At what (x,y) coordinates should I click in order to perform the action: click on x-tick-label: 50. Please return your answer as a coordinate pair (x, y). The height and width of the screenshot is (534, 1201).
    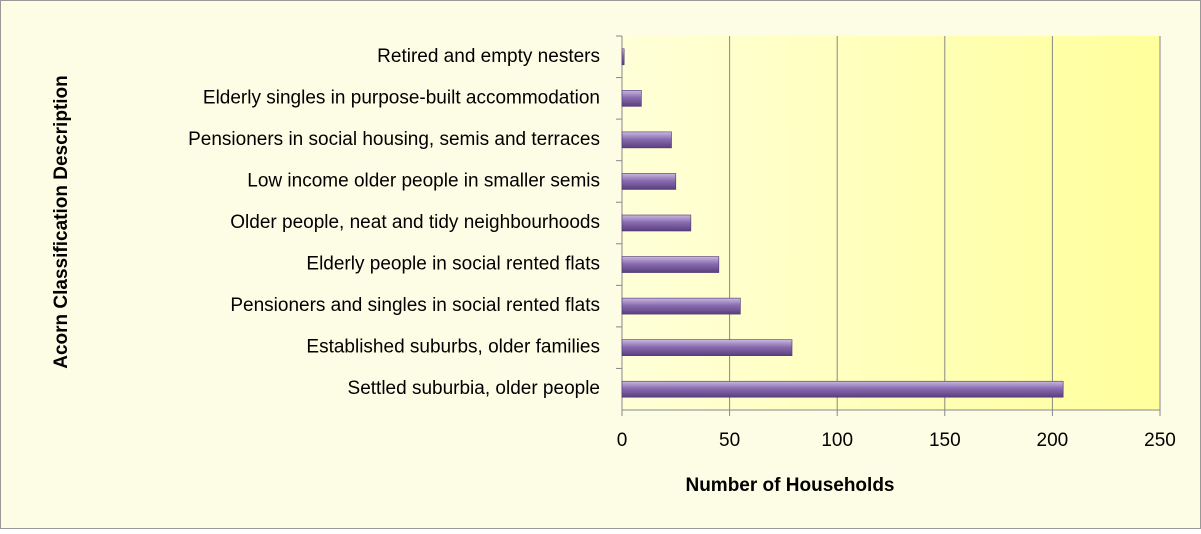
    Looking at the image, I should click on (729, 440).